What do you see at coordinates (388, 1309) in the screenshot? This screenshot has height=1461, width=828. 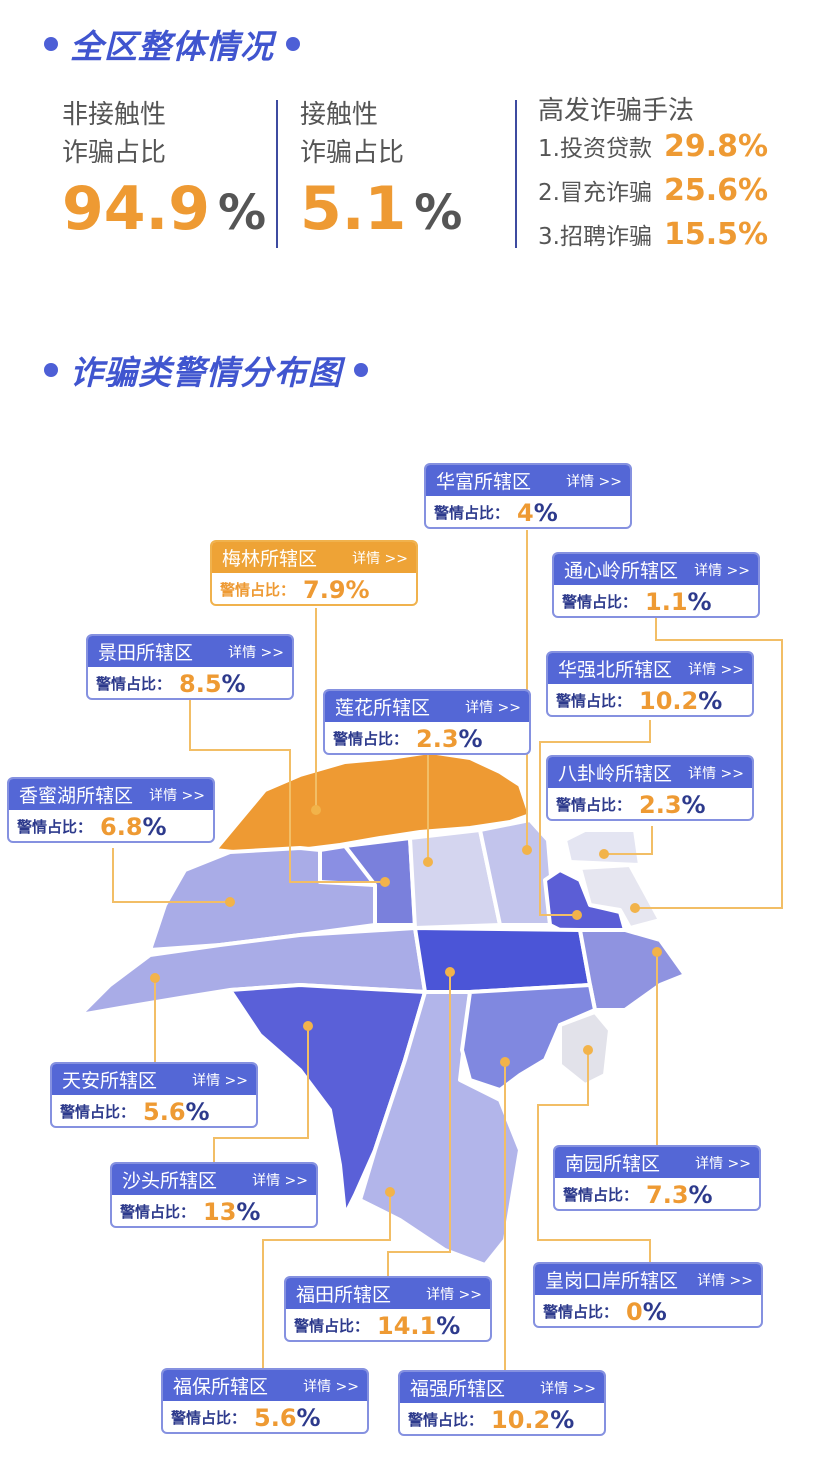 I see `district-card-futian: 福田所辖区 详情 >> 警情占比： 14.1%` at bounding box center [388, 1309].